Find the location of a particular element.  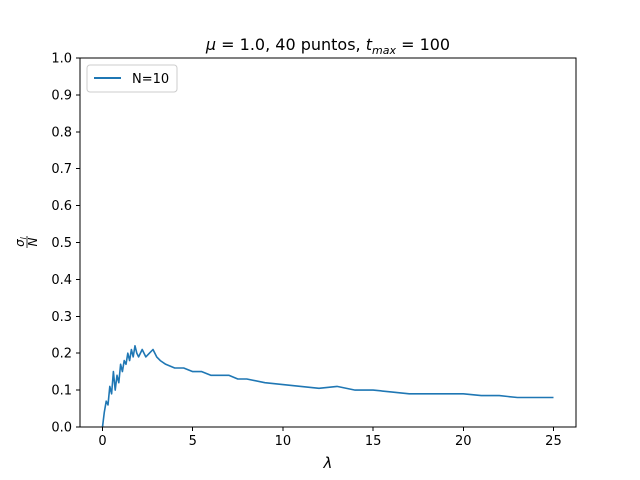

legend-box is located at coordinates (132, 78).